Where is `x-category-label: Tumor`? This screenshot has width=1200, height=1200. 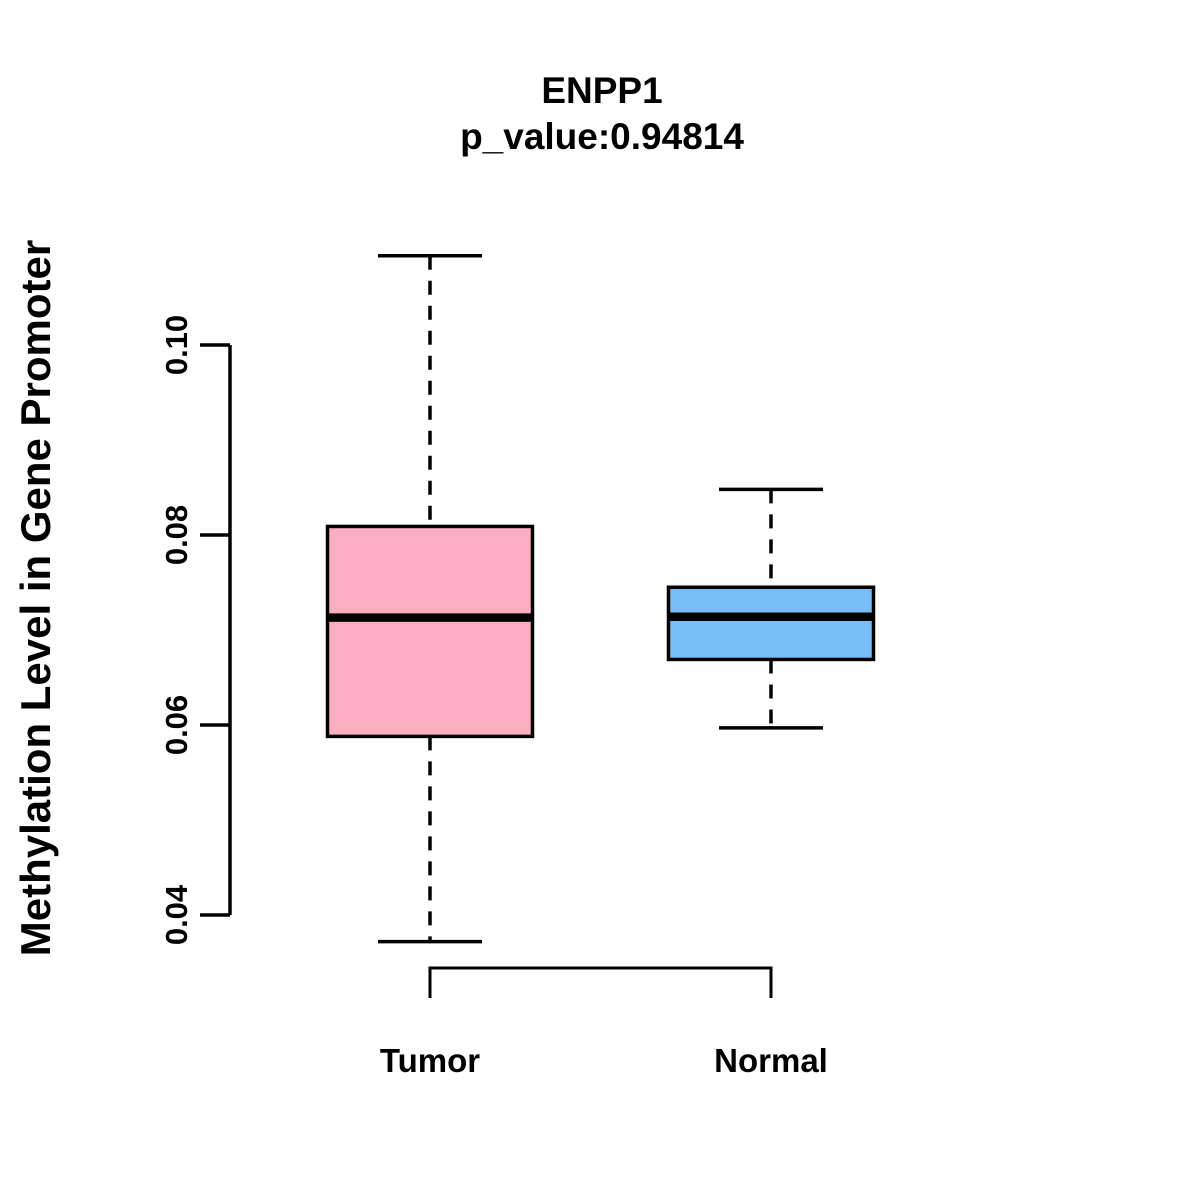
x-category-label: Tumor is located at coordinates (430, 1060).